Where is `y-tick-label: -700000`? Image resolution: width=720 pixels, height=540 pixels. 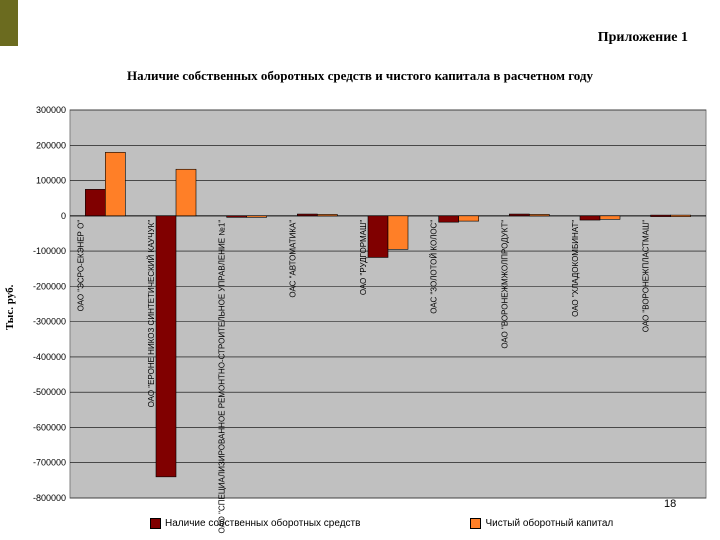
y-tick-label: -700000 is located at coordinates (49, 463).